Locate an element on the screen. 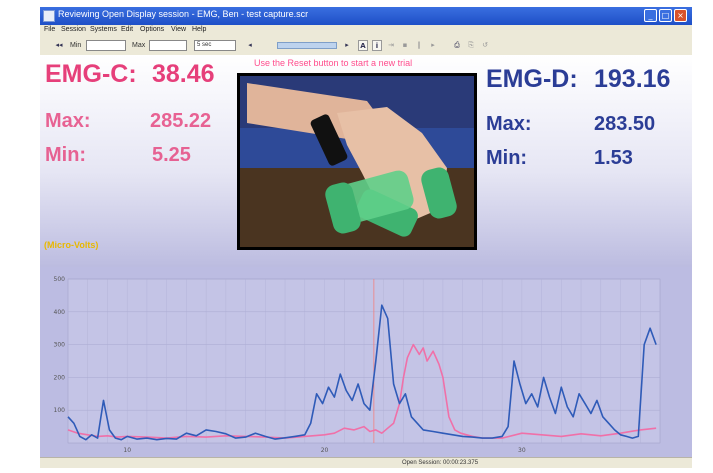 This screenshot has height=473, width=713. auto-scale-button: A is located at coordinates (363, 45).